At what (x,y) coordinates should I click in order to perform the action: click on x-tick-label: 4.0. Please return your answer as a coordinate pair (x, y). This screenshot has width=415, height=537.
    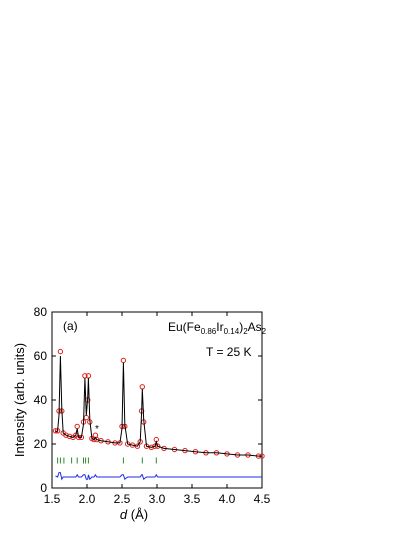
    Looking at the image, I should click on (227, 499).